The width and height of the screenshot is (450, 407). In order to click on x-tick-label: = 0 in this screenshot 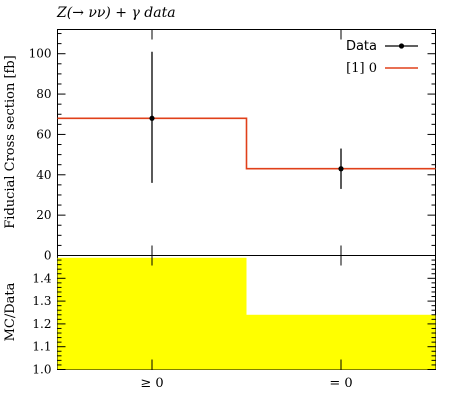, I will do `click(340, 383)`.